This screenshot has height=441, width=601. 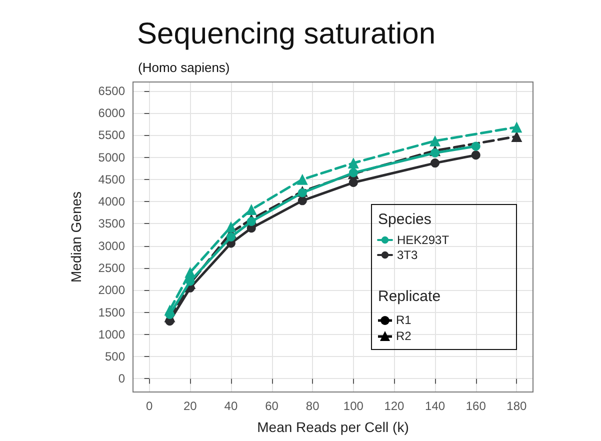 What do you see at coordinates (231, 406) in the screenshot?
I see `x-tick-label: 40` at bounding box center [231, 406].